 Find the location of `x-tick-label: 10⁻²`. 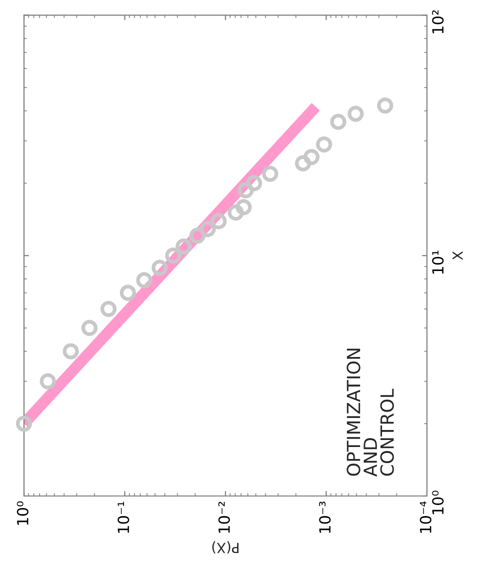

x-tick-label: 10⁻² is located at coordinates (224, 517).